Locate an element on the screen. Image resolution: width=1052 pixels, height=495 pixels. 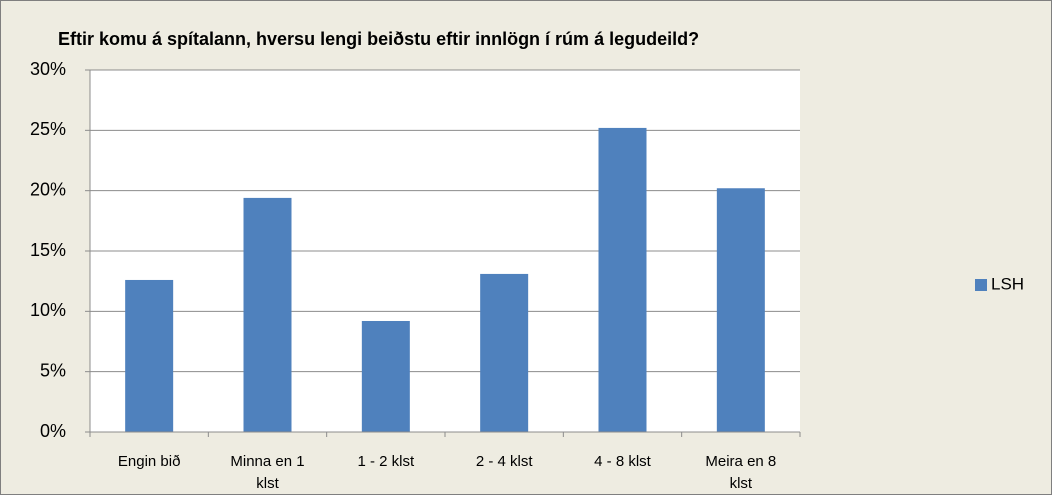
y-tick-label: 30% is located at coordinates (48, 69).